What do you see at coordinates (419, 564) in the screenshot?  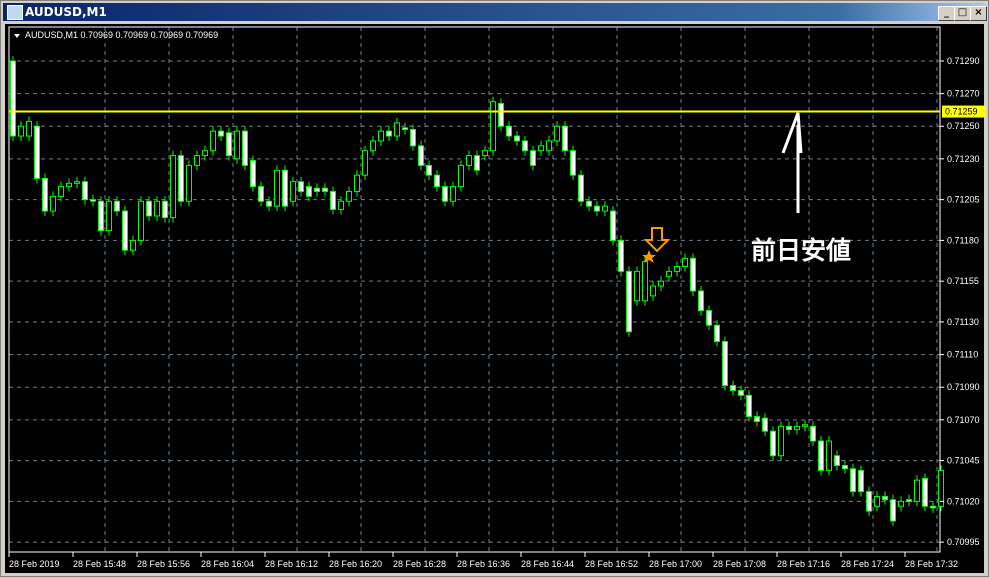 I see `time-tick-label: 28 Feb 16:28` at bounding box center [419, 564].